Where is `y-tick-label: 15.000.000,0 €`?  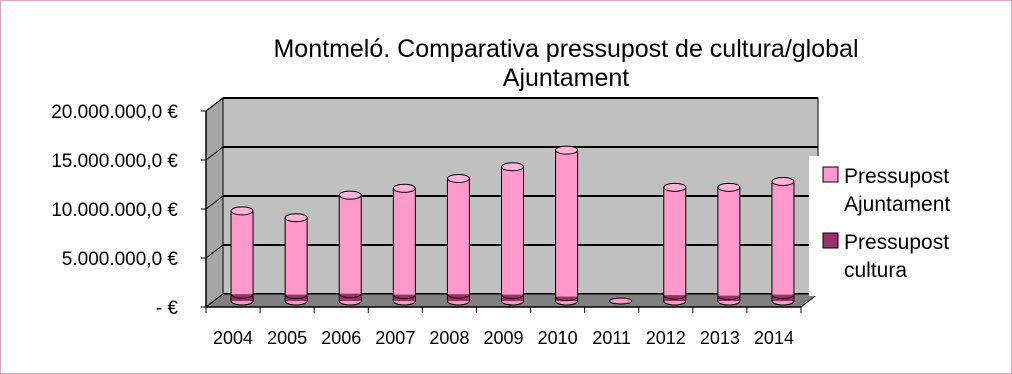 y-tick-label: 15.000.000,0 € is located at coordinates (114, 161).